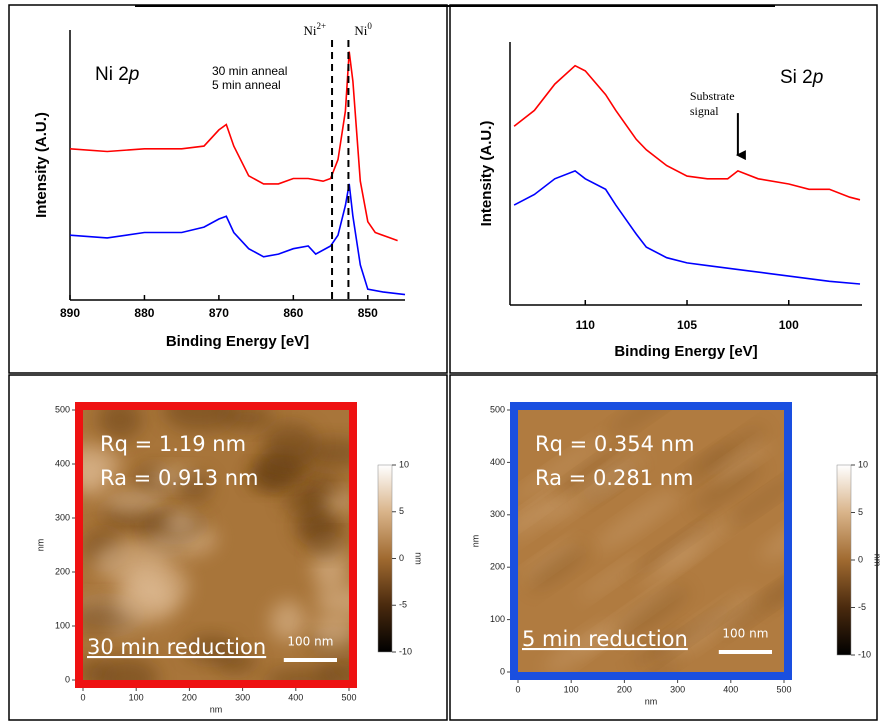 The image size is (881, 724). I want to click on x-tick-label: 860, so click(293, 313).